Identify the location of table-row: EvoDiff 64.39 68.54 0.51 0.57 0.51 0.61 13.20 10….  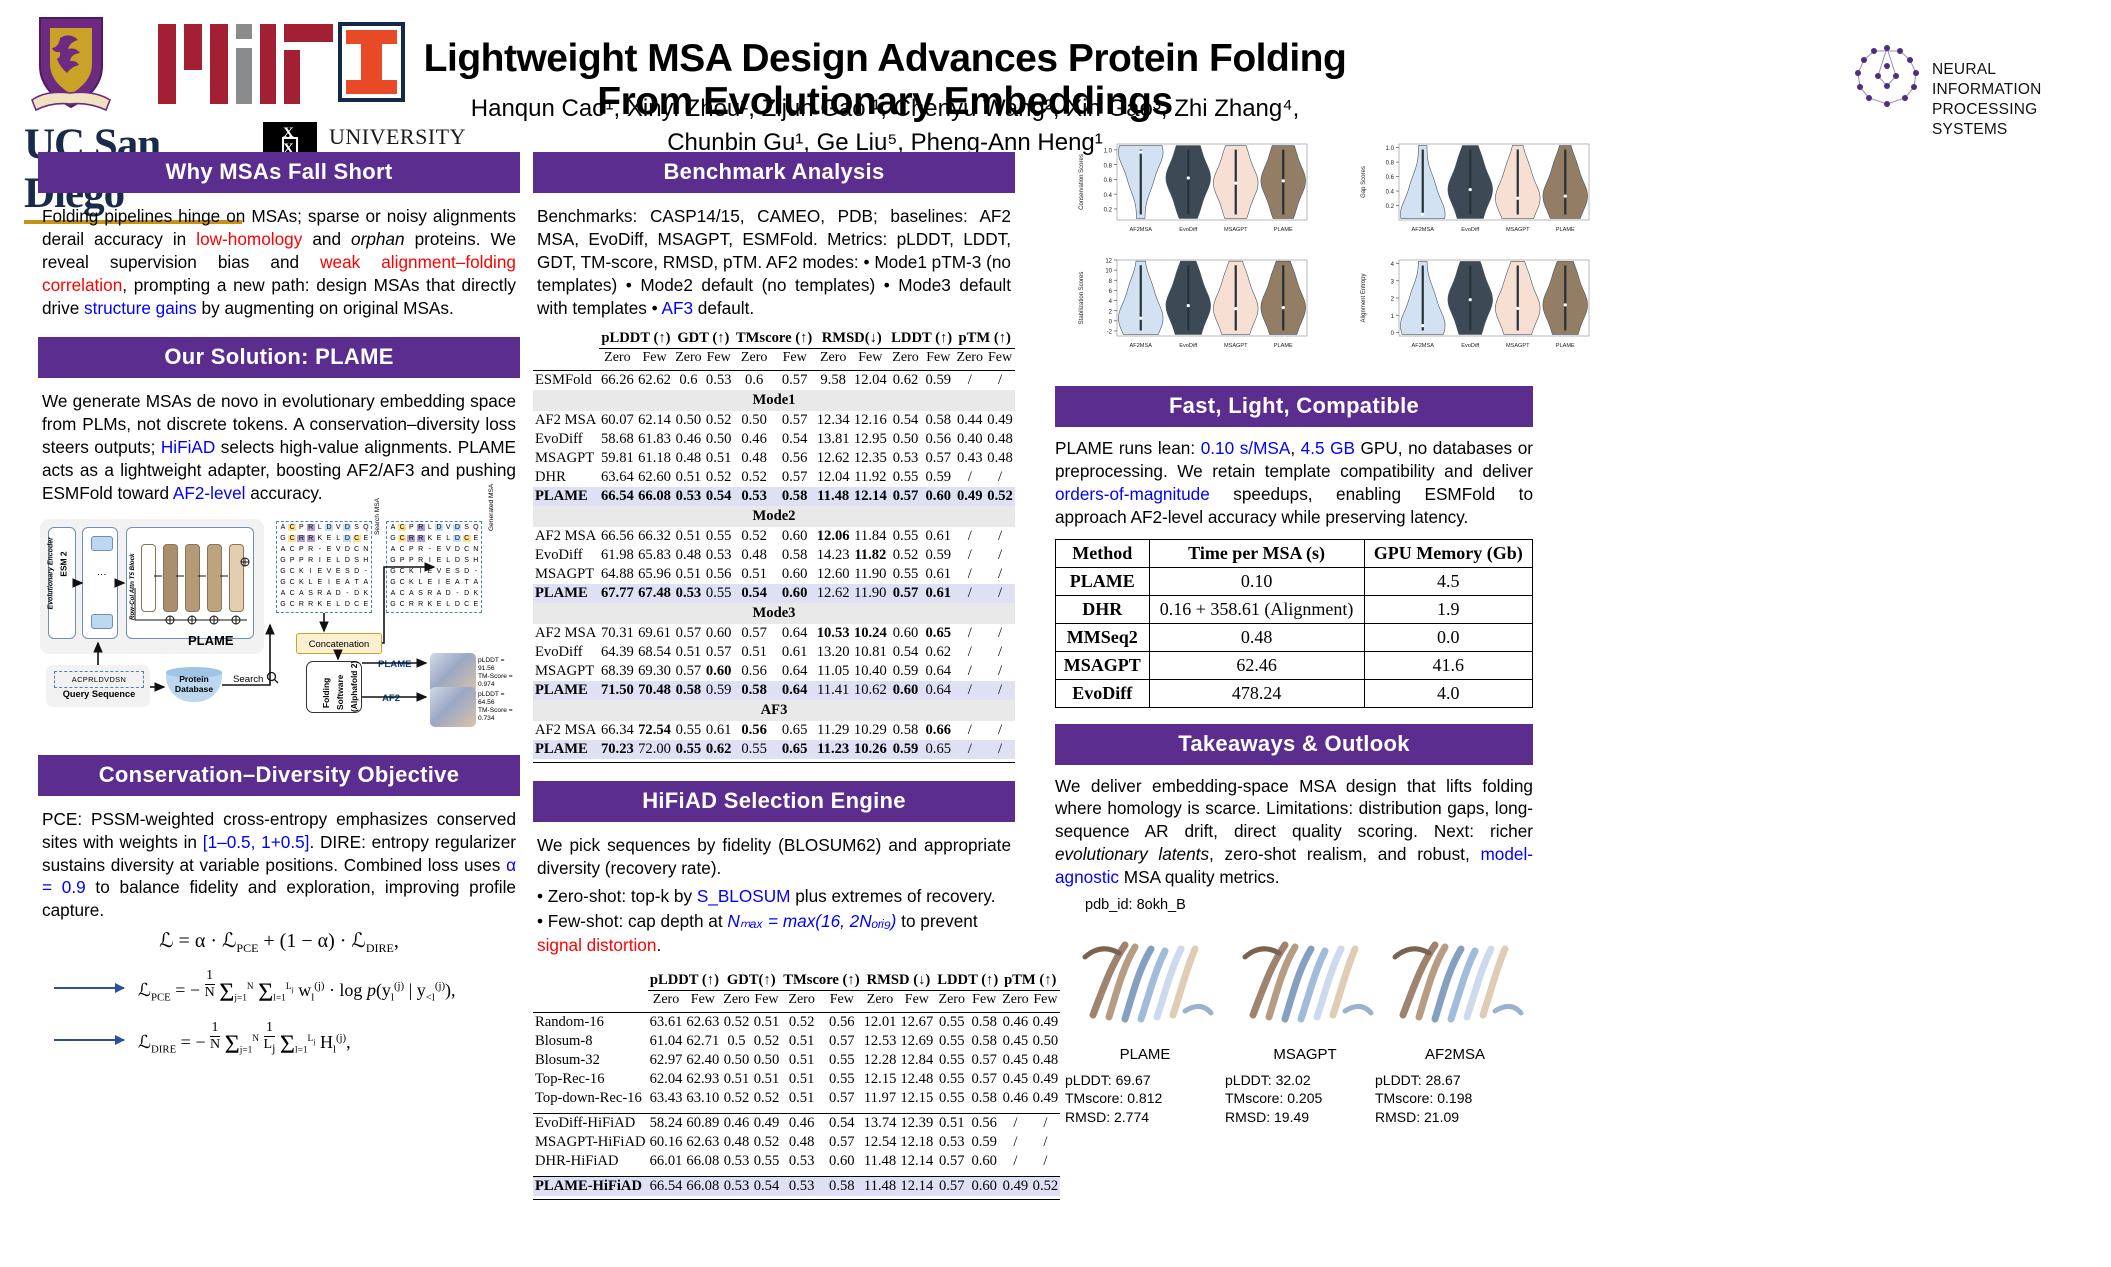
(774, 652).